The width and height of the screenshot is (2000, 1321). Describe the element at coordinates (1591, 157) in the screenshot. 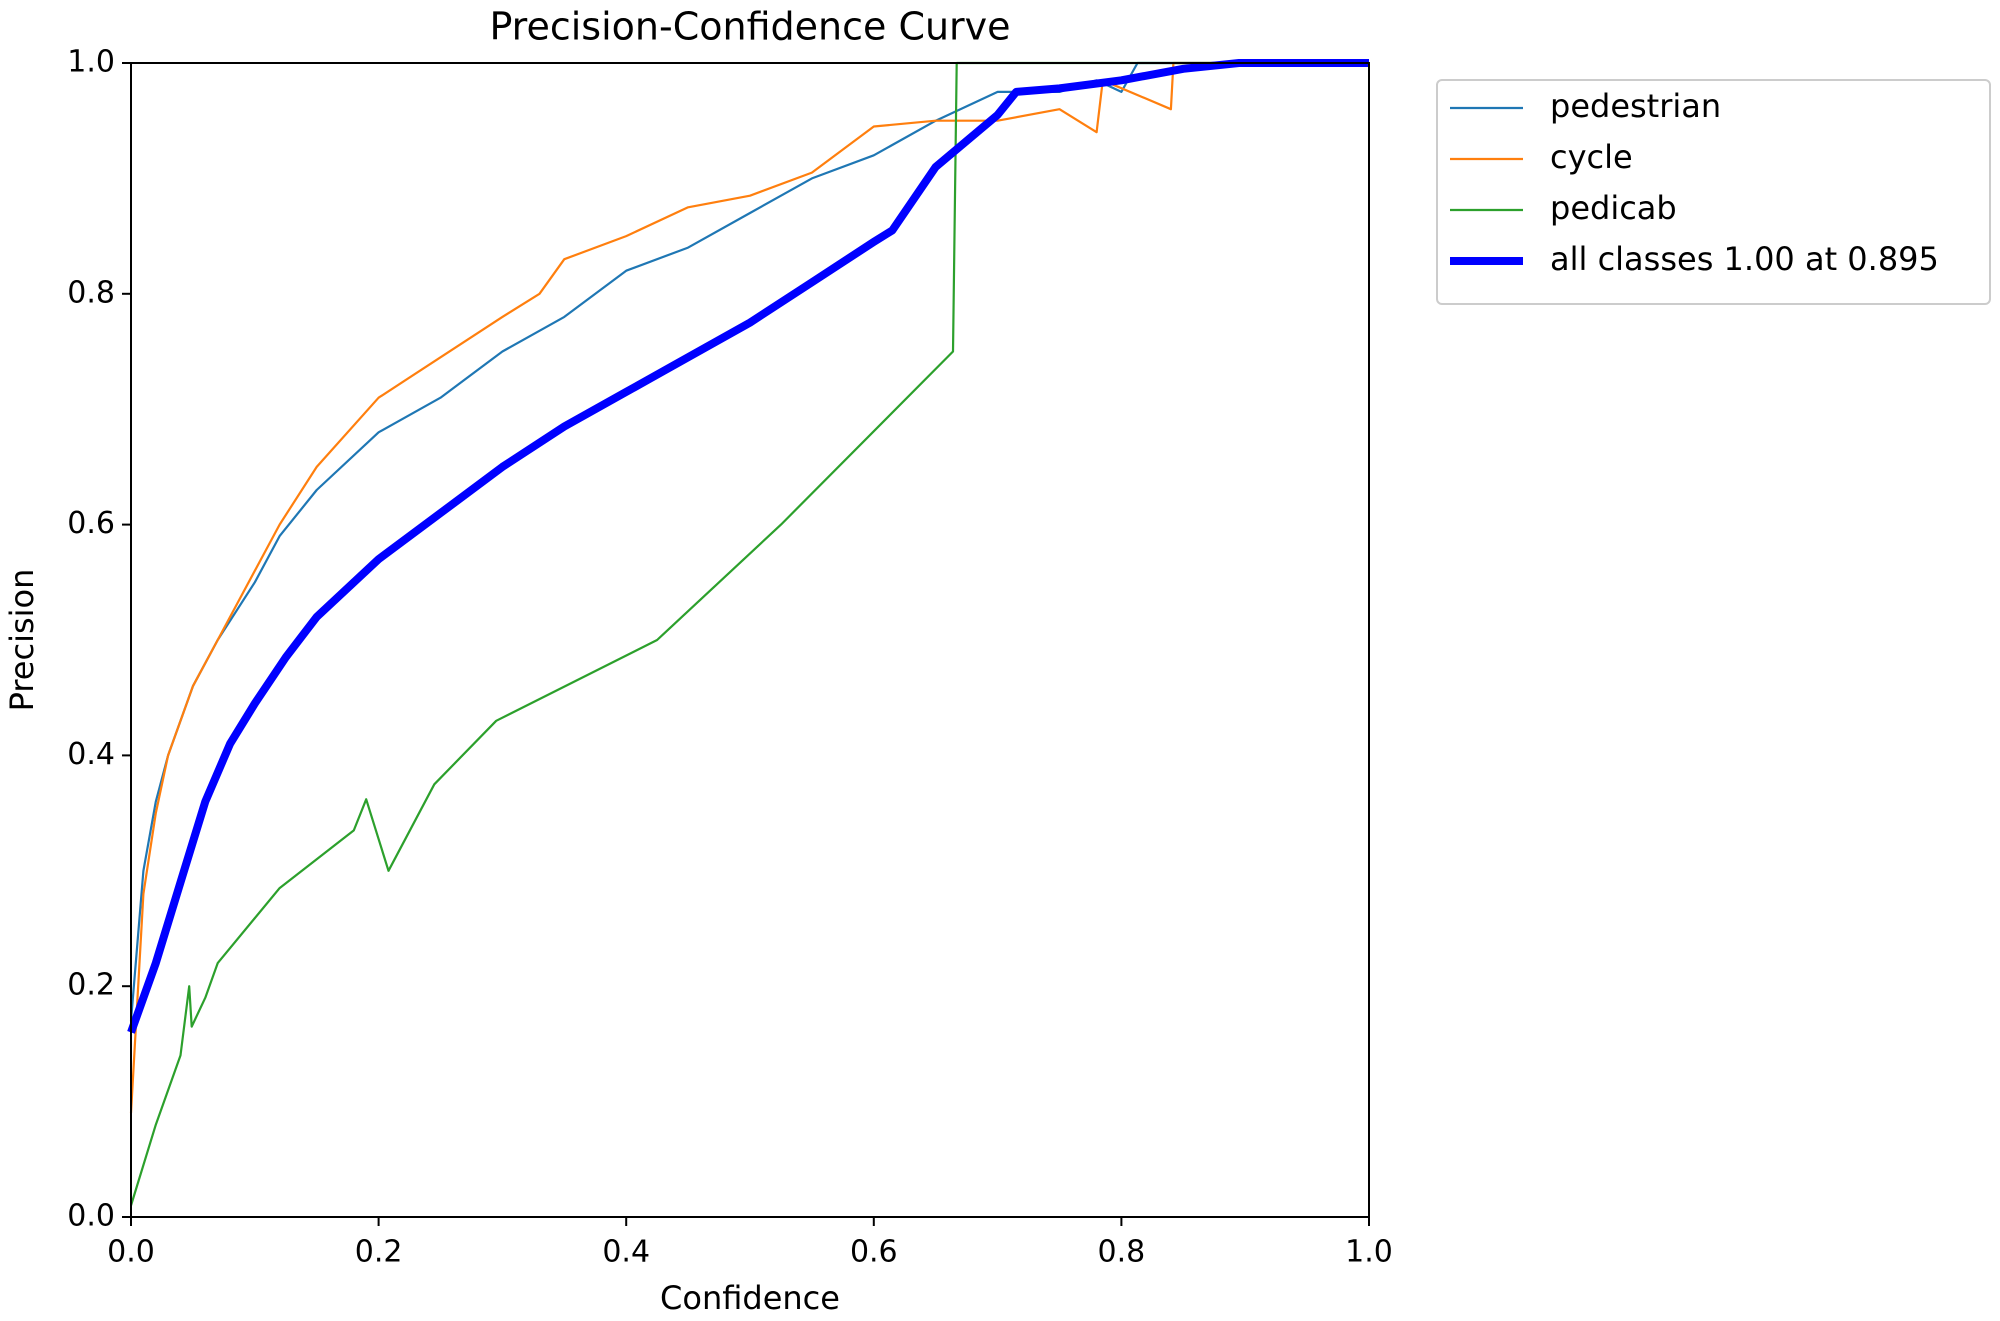

I see `legend-label: cycle` at that location.